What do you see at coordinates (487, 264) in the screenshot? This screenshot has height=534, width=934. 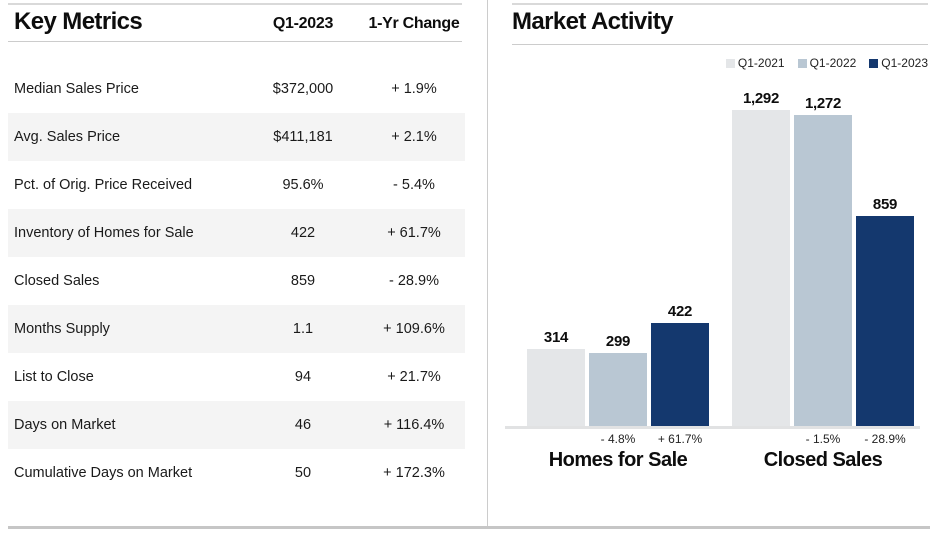 I see `panel-divider` at bounding box center [487, 264].